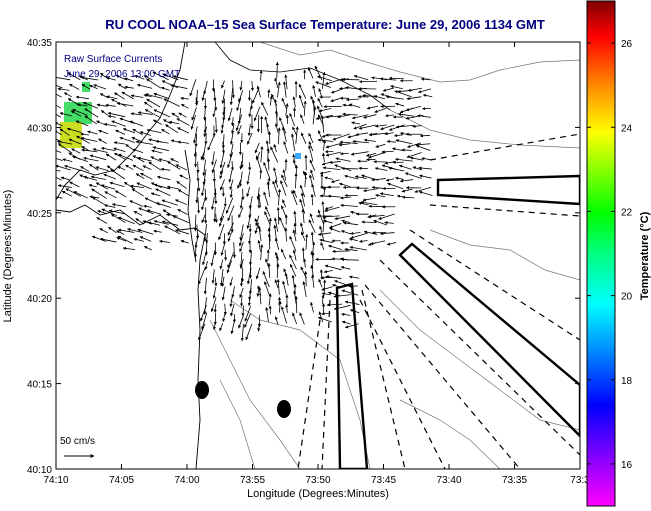 This screenshot has width=651, height=511. What do you see at coordinates (77, 441) in the screenshot?
I see `scale-label: 50 cm/s` at bounding box center [77, 441].